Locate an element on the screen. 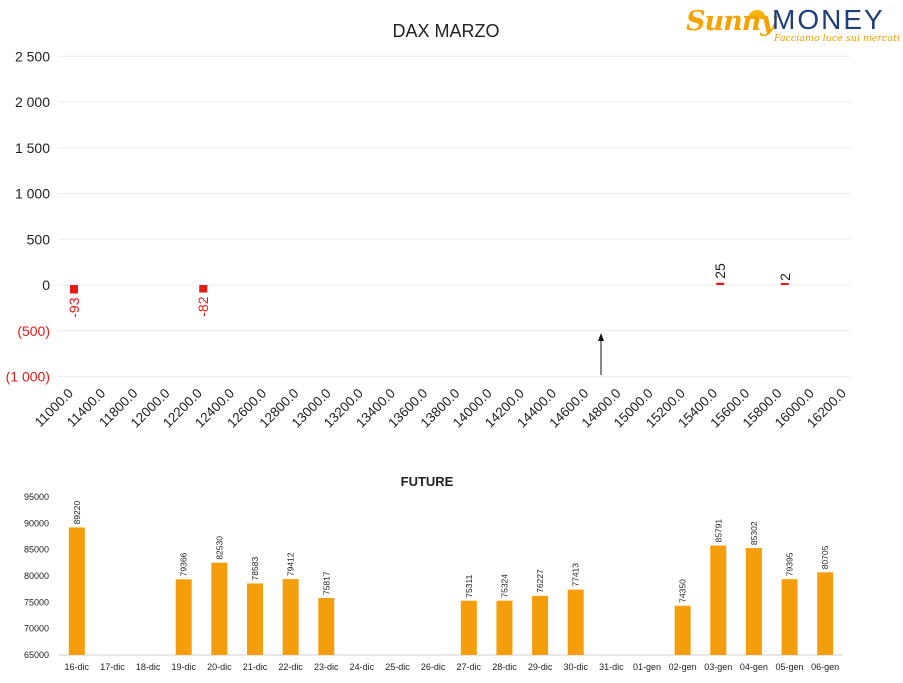  future-data-label: 85791 is located at coordinates (718, 531).